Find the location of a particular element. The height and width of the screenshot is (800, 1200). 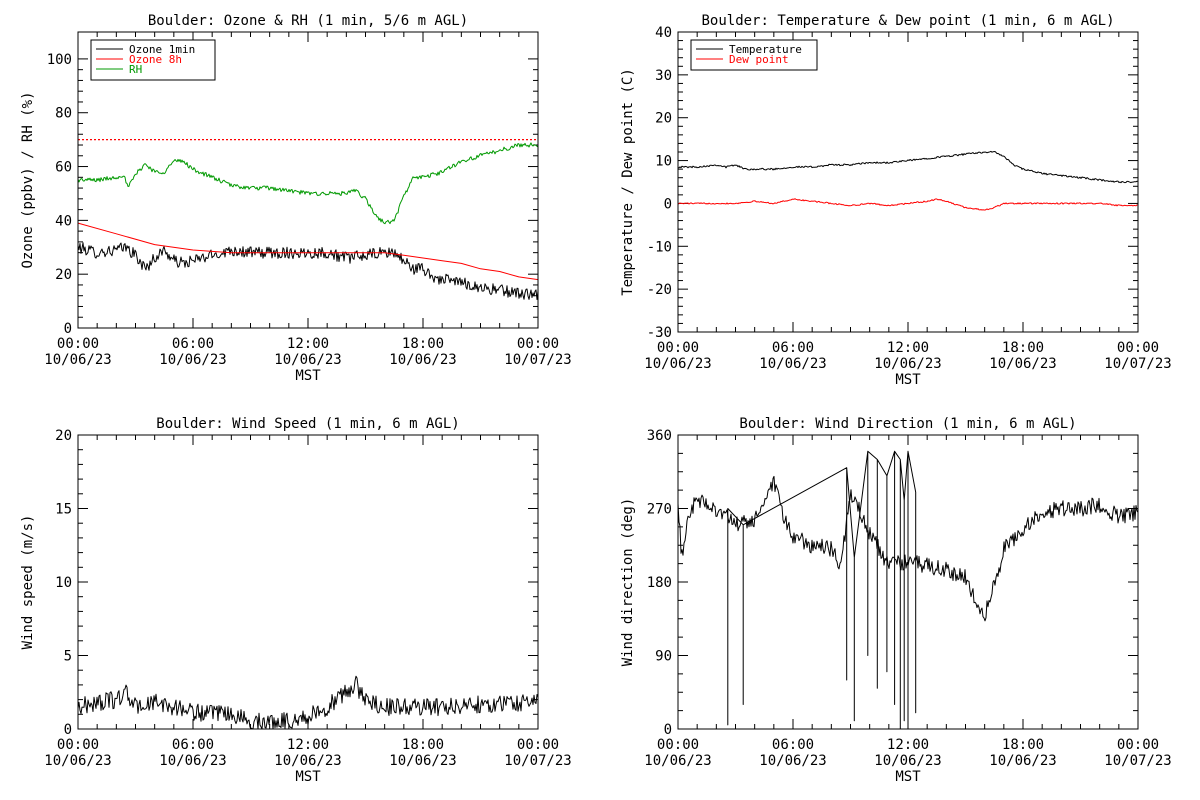

wspd-xtick-label: 18:00 is located at coordinates (423, 745).